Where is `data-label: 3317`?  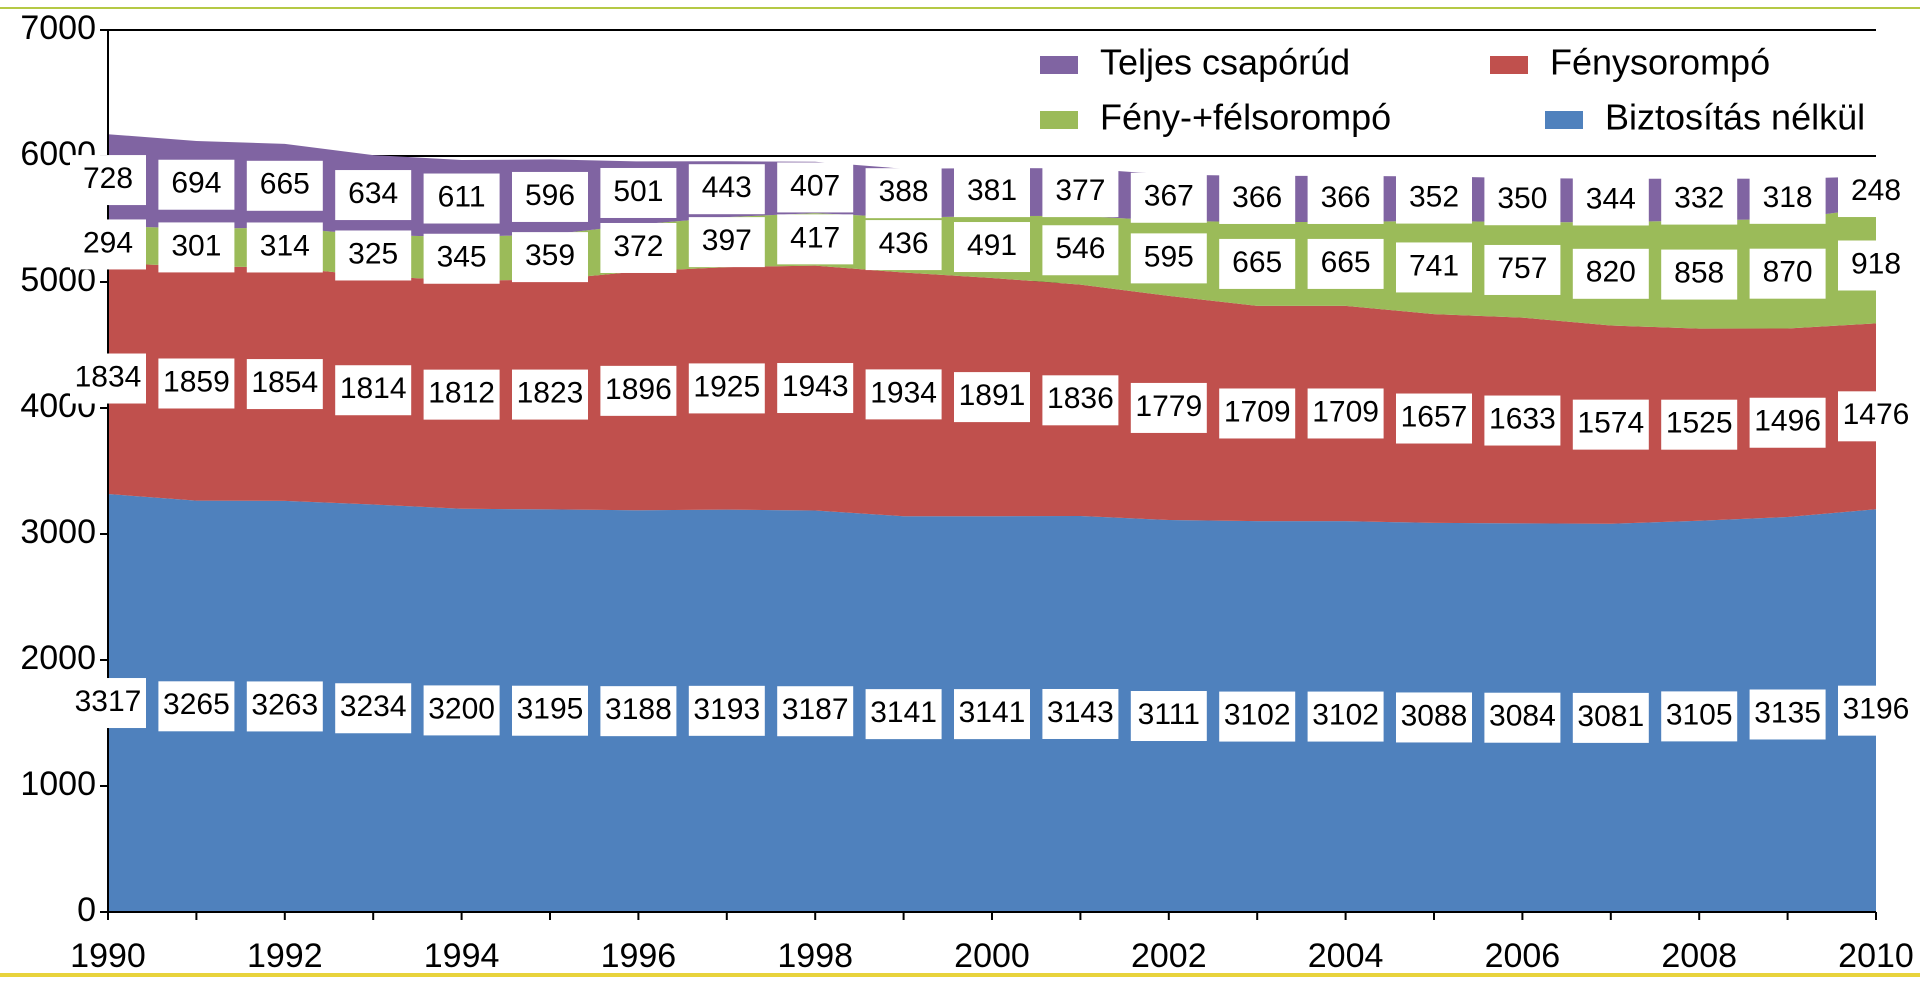
data-label: 3317 is located at coordinates (108, 701).